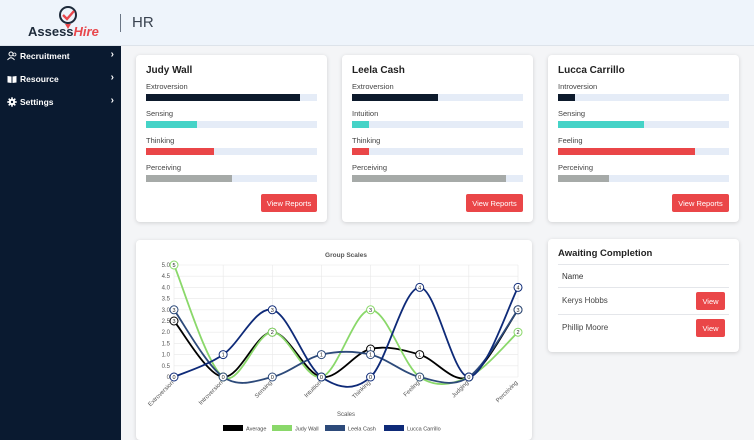  I want to click on sidebar-item-settings: Settings ›, so click(60, 102).